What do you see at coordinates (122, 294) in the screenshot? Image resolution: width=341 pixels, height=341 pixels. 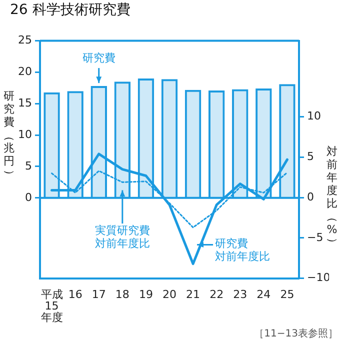 I see `x-tick-label: 18` at bounding box center [122, 294].